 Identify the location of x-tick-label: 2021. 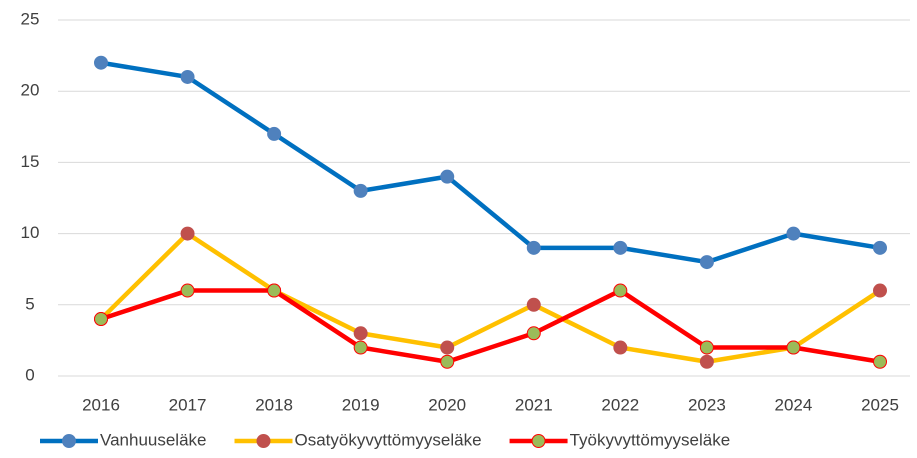
(534, 404).